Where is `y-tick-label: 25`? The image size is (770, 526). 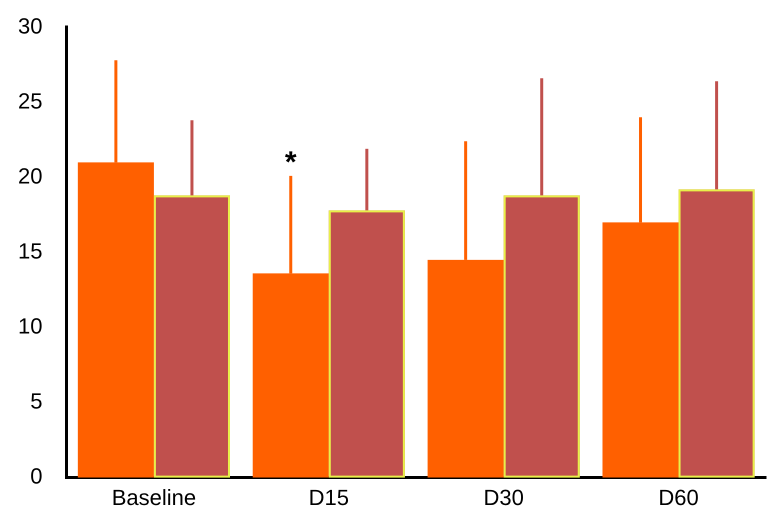 y-tick-label: 25 is located at coordinates (30, 101).